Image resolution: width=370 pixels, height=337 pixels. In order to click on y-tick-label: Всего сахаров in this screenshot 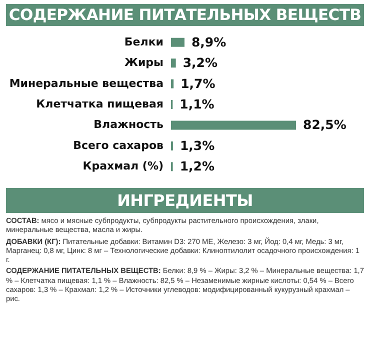, I will do `click(118, 145)`.